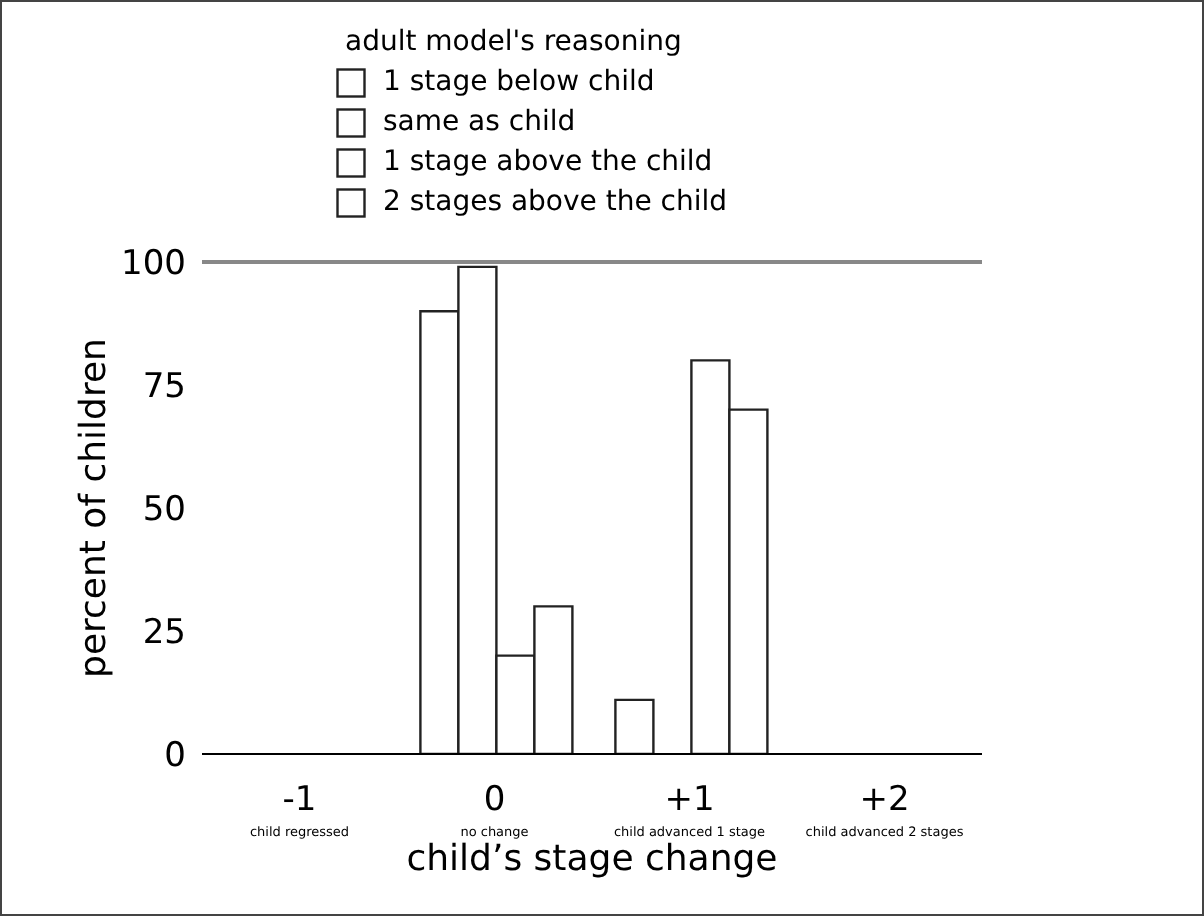  Describe the element at coordinates (554, 203) in the screenshot. I see `legend-label: 2 stages above the child` at that location.